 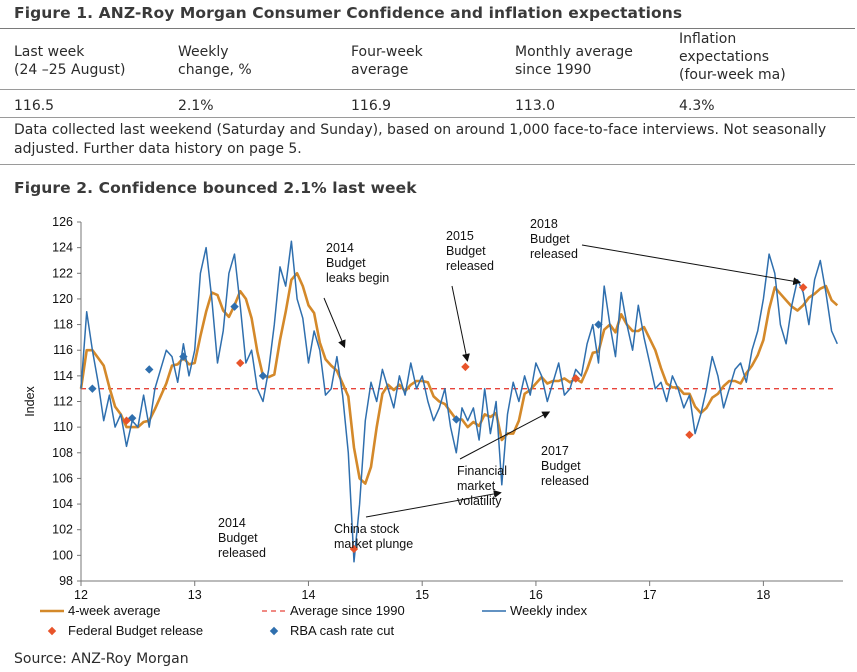 What do you see at coordinates (708, 39) in the screenshot?
I see `header-line: Inflation` at bounding box center [708, 39].